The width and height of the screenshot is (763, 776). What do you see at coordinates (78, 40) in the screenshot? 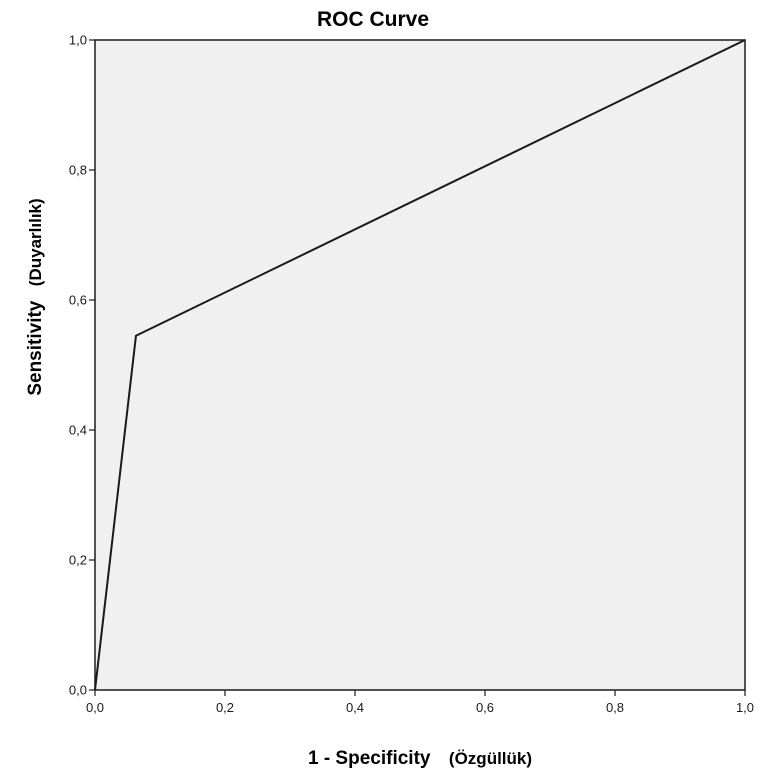
I see `y-tick-label: 1,0` at bounding box center [78, 40].